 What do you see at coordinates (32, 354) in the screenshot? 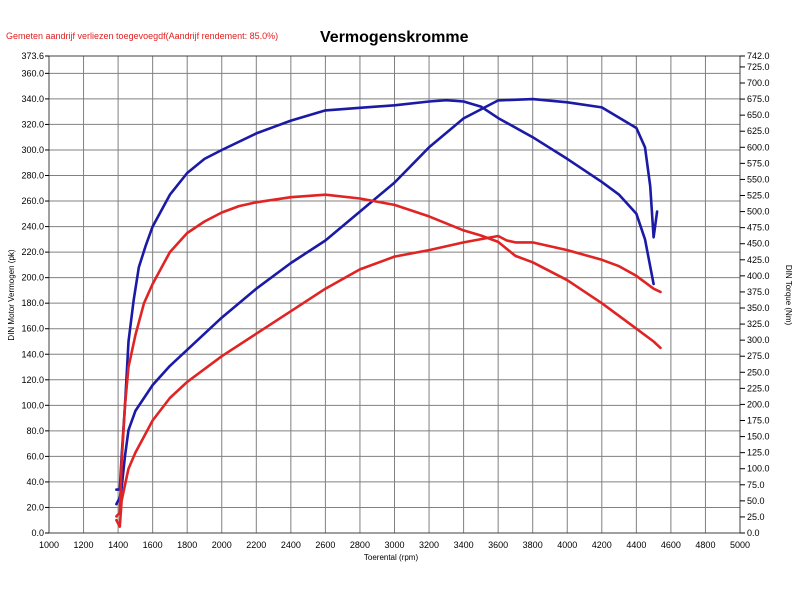
I see `y-left-tick-label: 140.0` at bounding box center [32, 354].